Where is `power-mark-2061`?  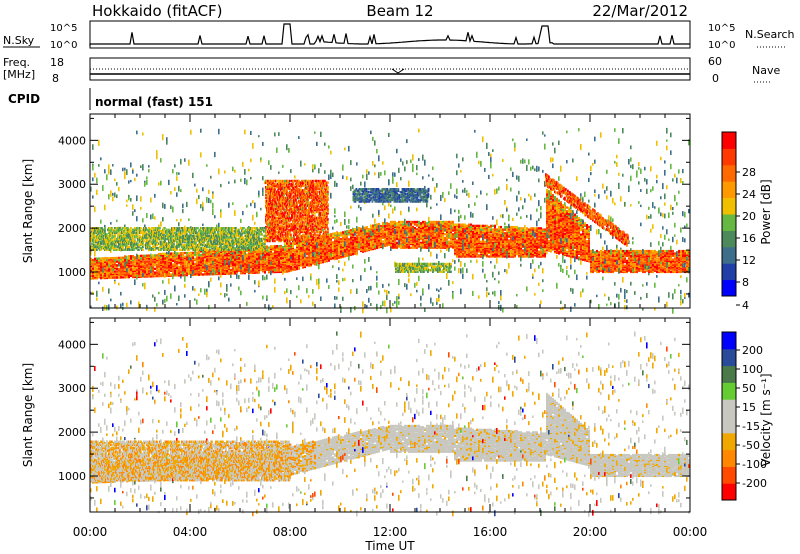
power-mark-2061 is located at coordinates (283, 254).